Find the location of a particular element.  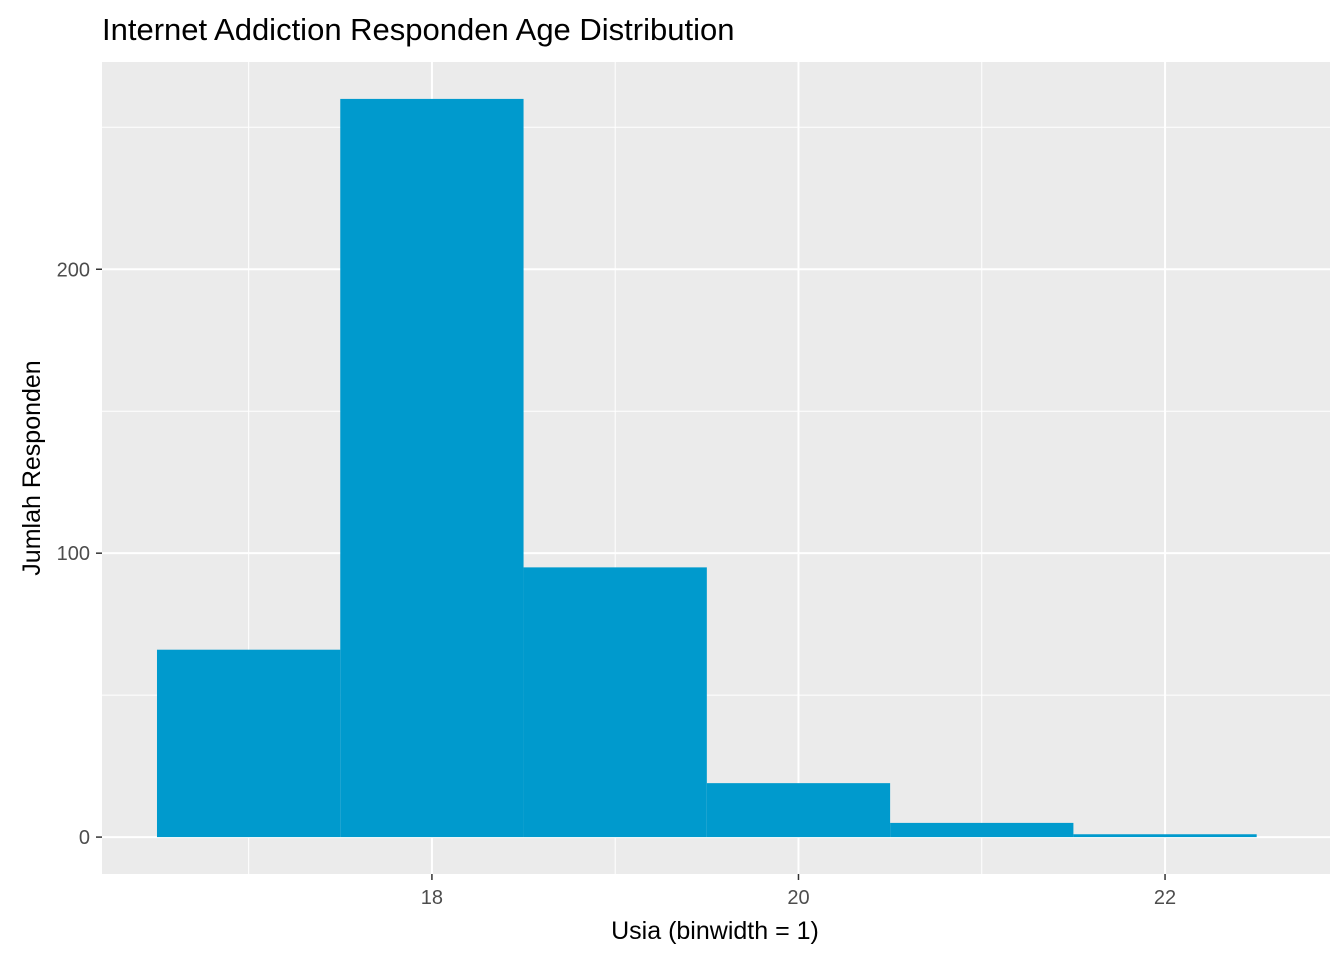

x-tick-label: 22 is located at coordinates (1165, 898).